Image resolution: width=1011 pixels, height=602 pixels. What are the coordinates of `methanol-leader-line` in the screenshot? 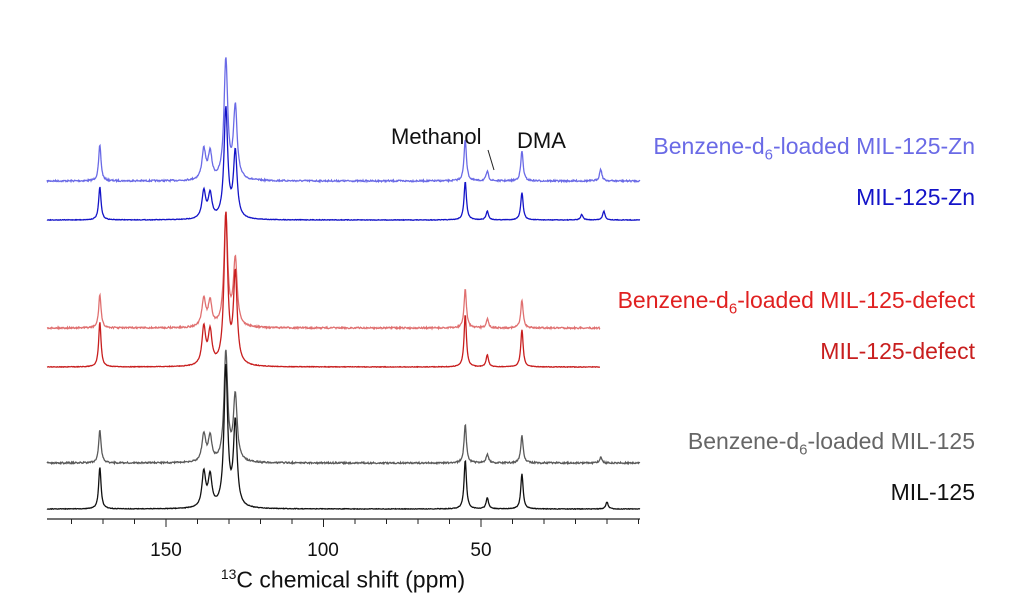 It's located at (491, 160).